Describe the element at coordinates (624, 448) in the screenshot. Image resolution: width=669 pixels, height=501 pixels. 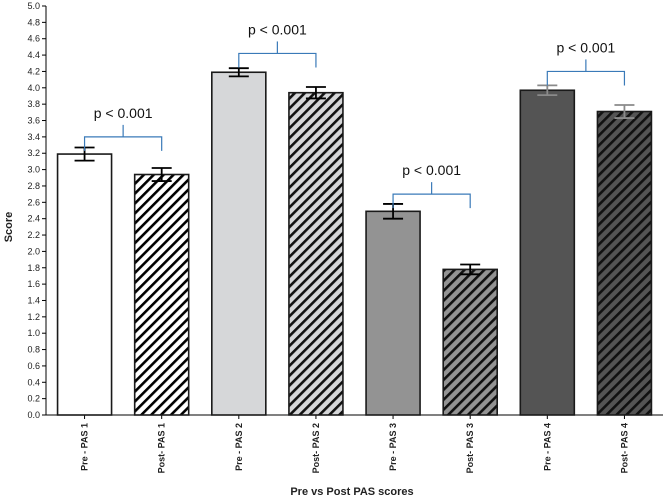
I see `category-label: Post- PAS 4` at that location.